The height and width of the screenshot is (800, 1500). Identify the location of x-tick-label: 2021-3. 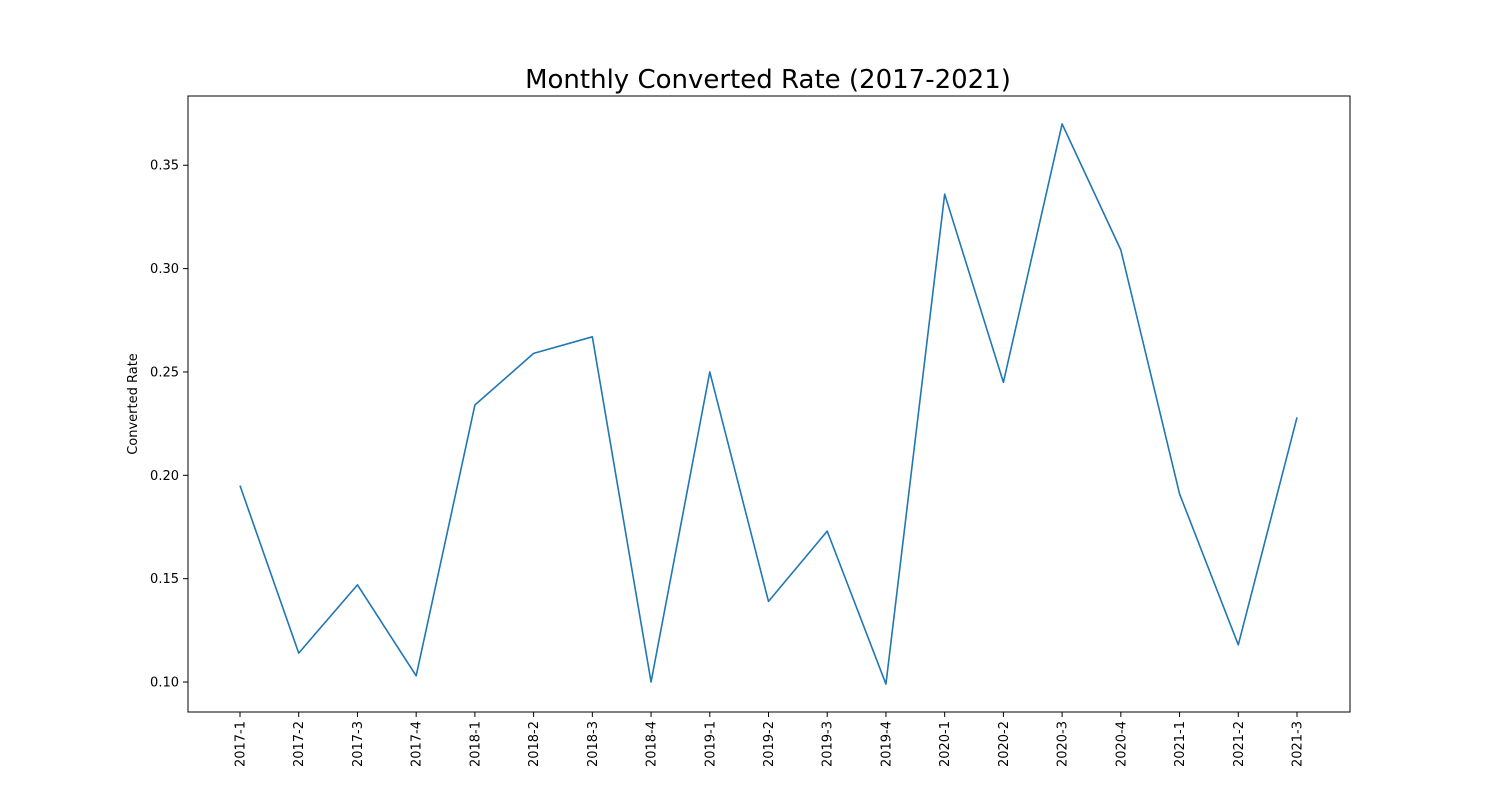
(1298, 744).